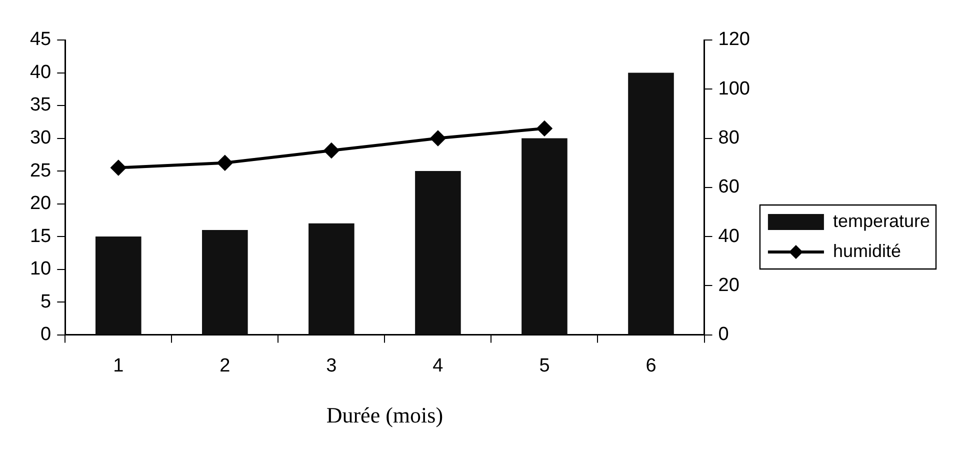 This screenshot has width=980, height=454. I want to click on y-tick-label: 30, so click(41, 138).